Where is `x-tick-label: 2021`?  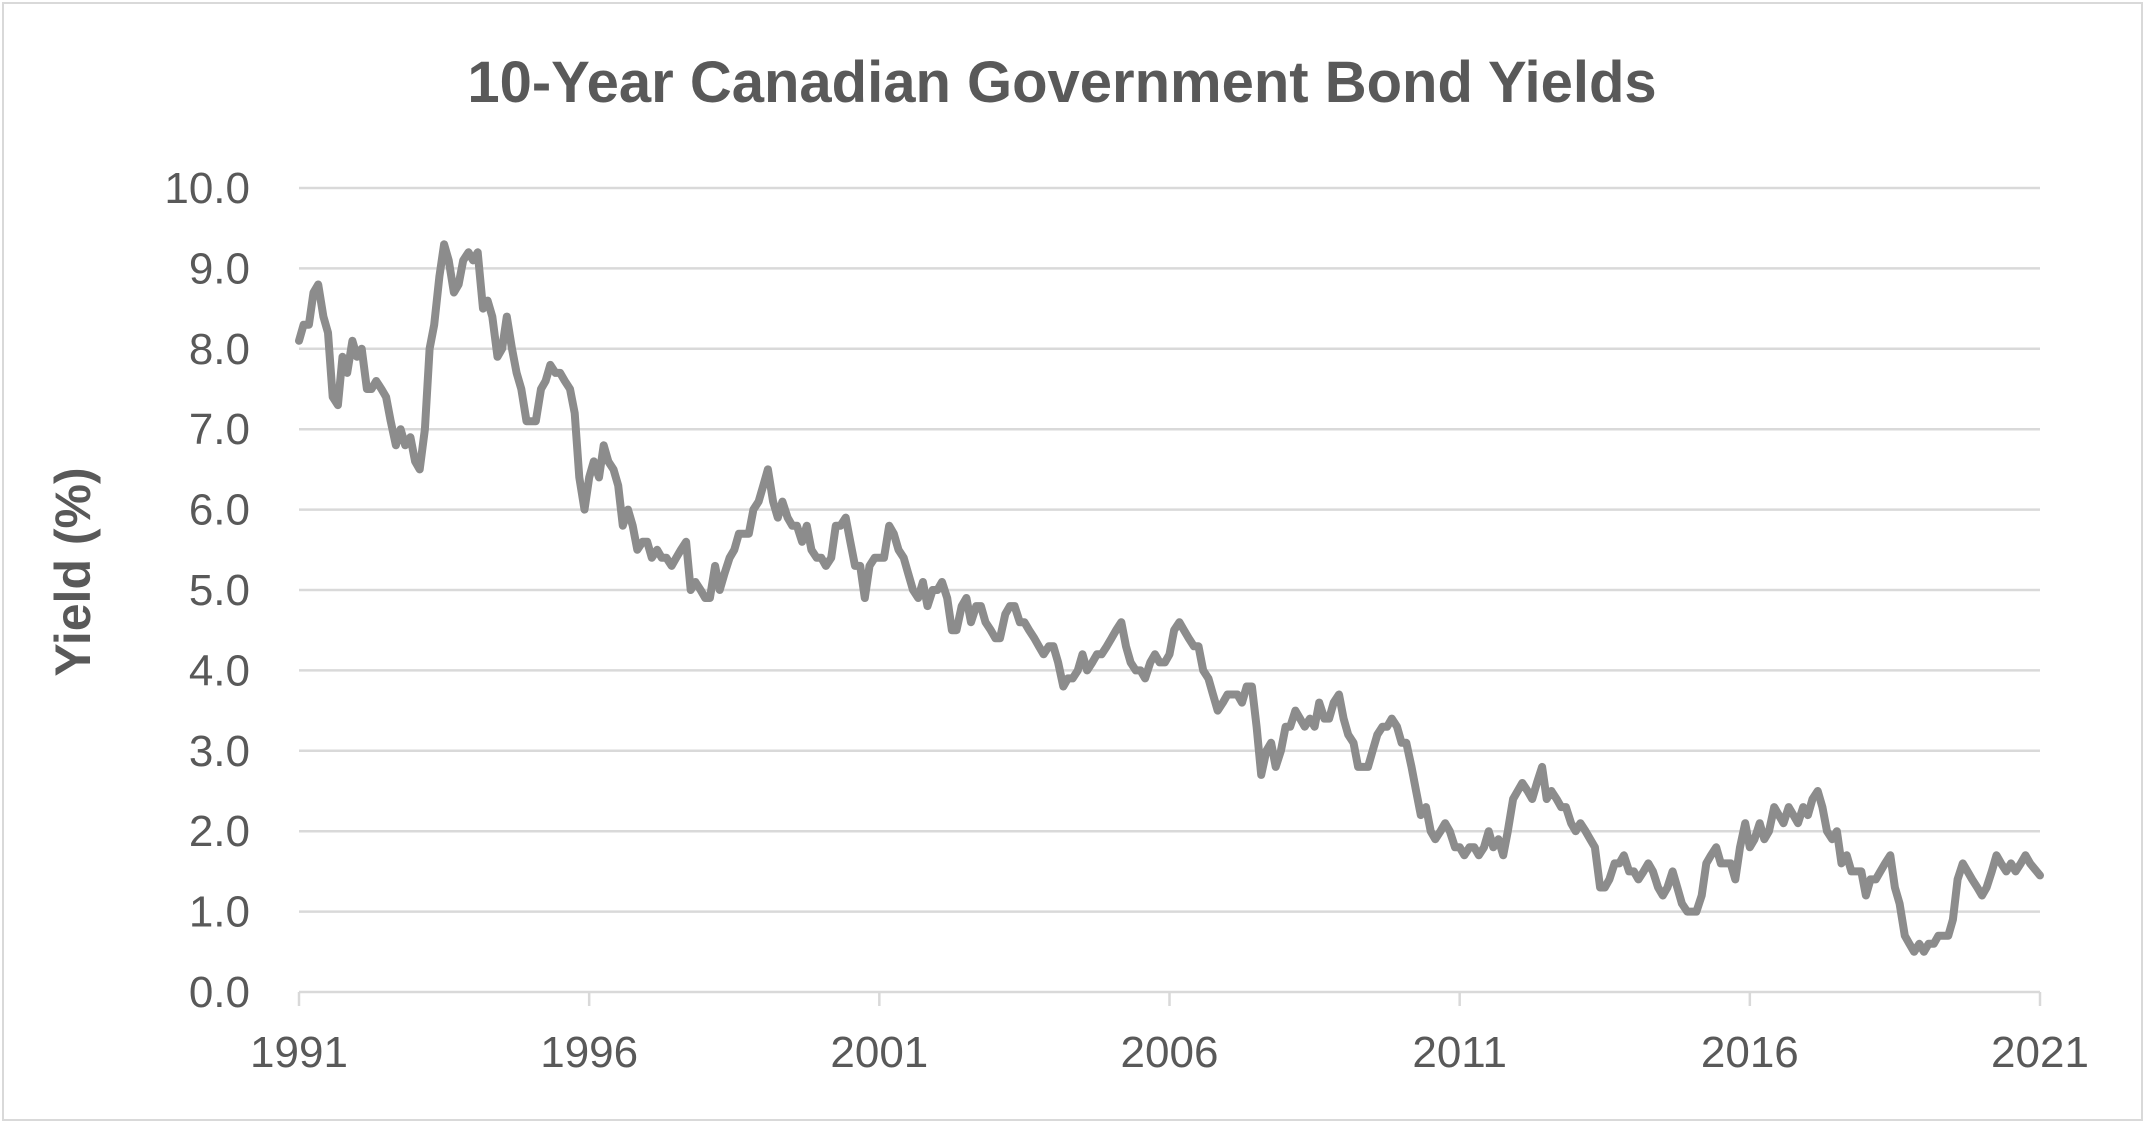
x-tick-label: 2021 is located at coordinates (2040, 1052).